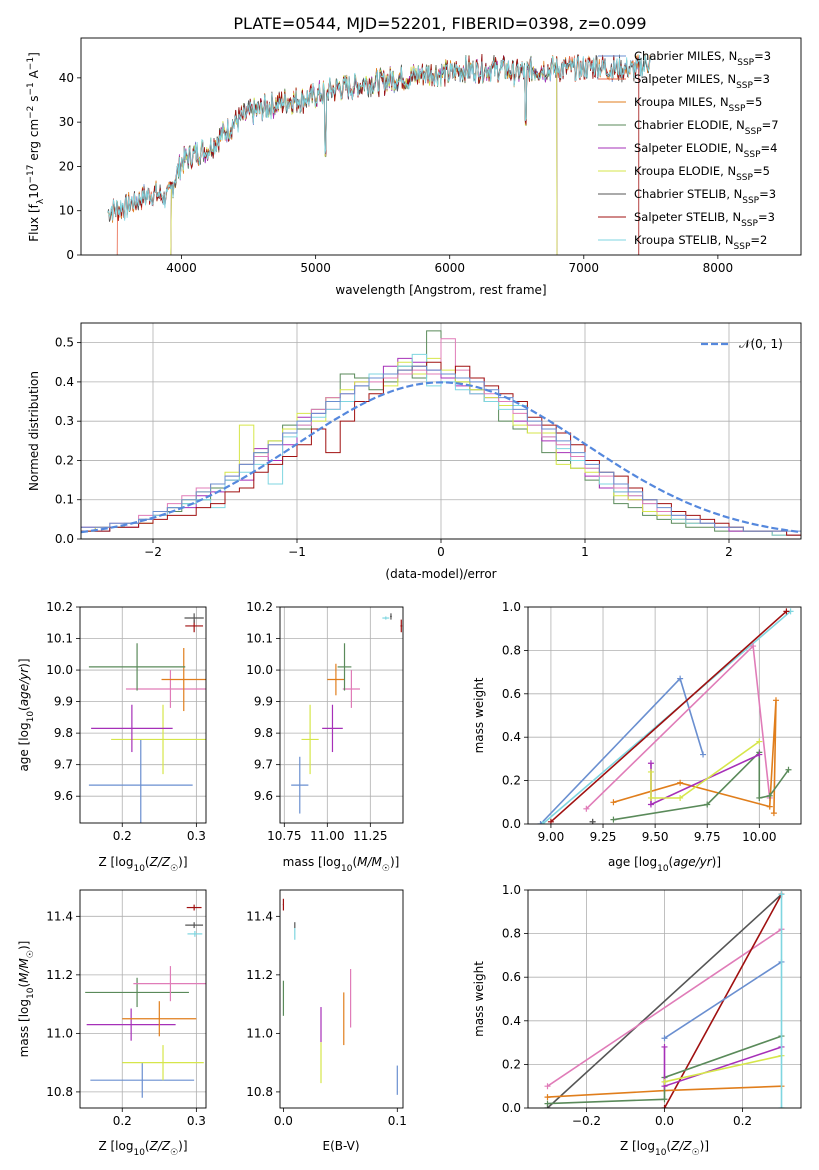  I want to click on y-tick-label: 0.1, so click(64, 500).